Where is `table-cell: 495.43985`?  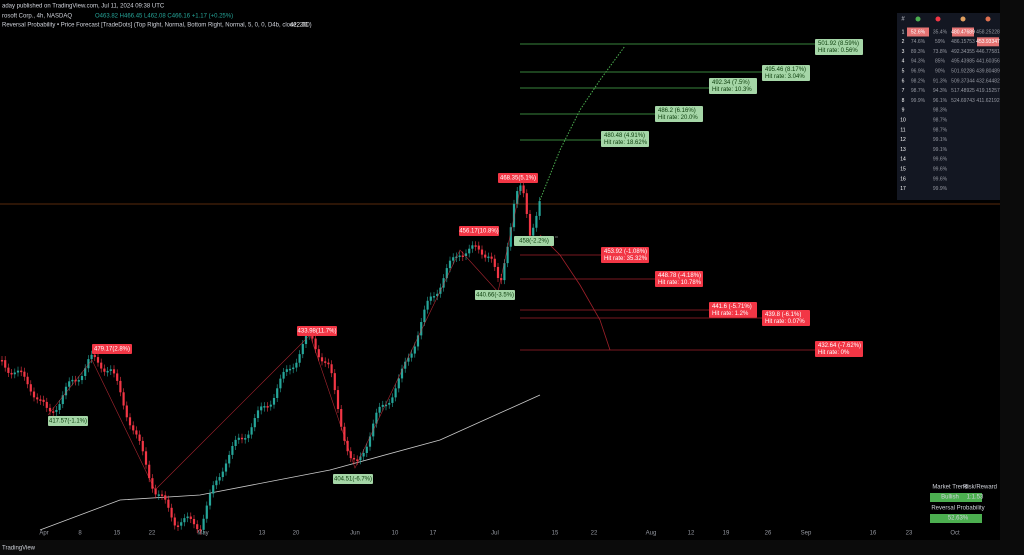
table-cell: 495.43985 is located at coordinates (963, 62).